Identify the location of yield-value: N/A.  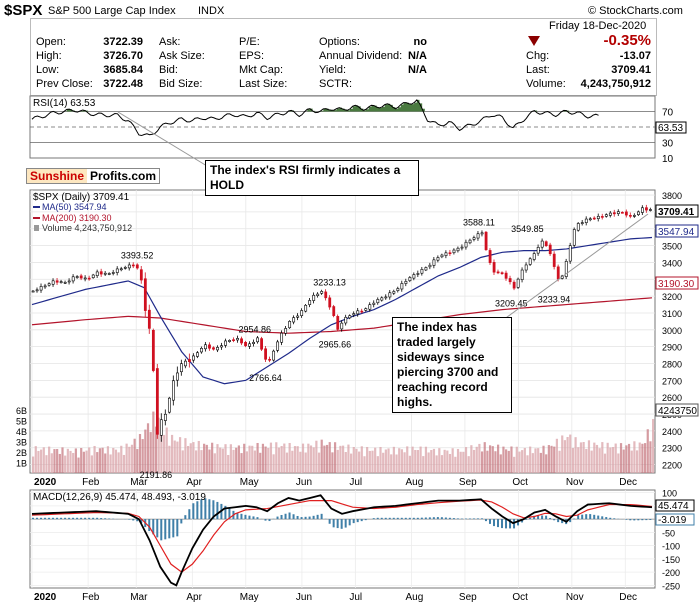
(417, 70).